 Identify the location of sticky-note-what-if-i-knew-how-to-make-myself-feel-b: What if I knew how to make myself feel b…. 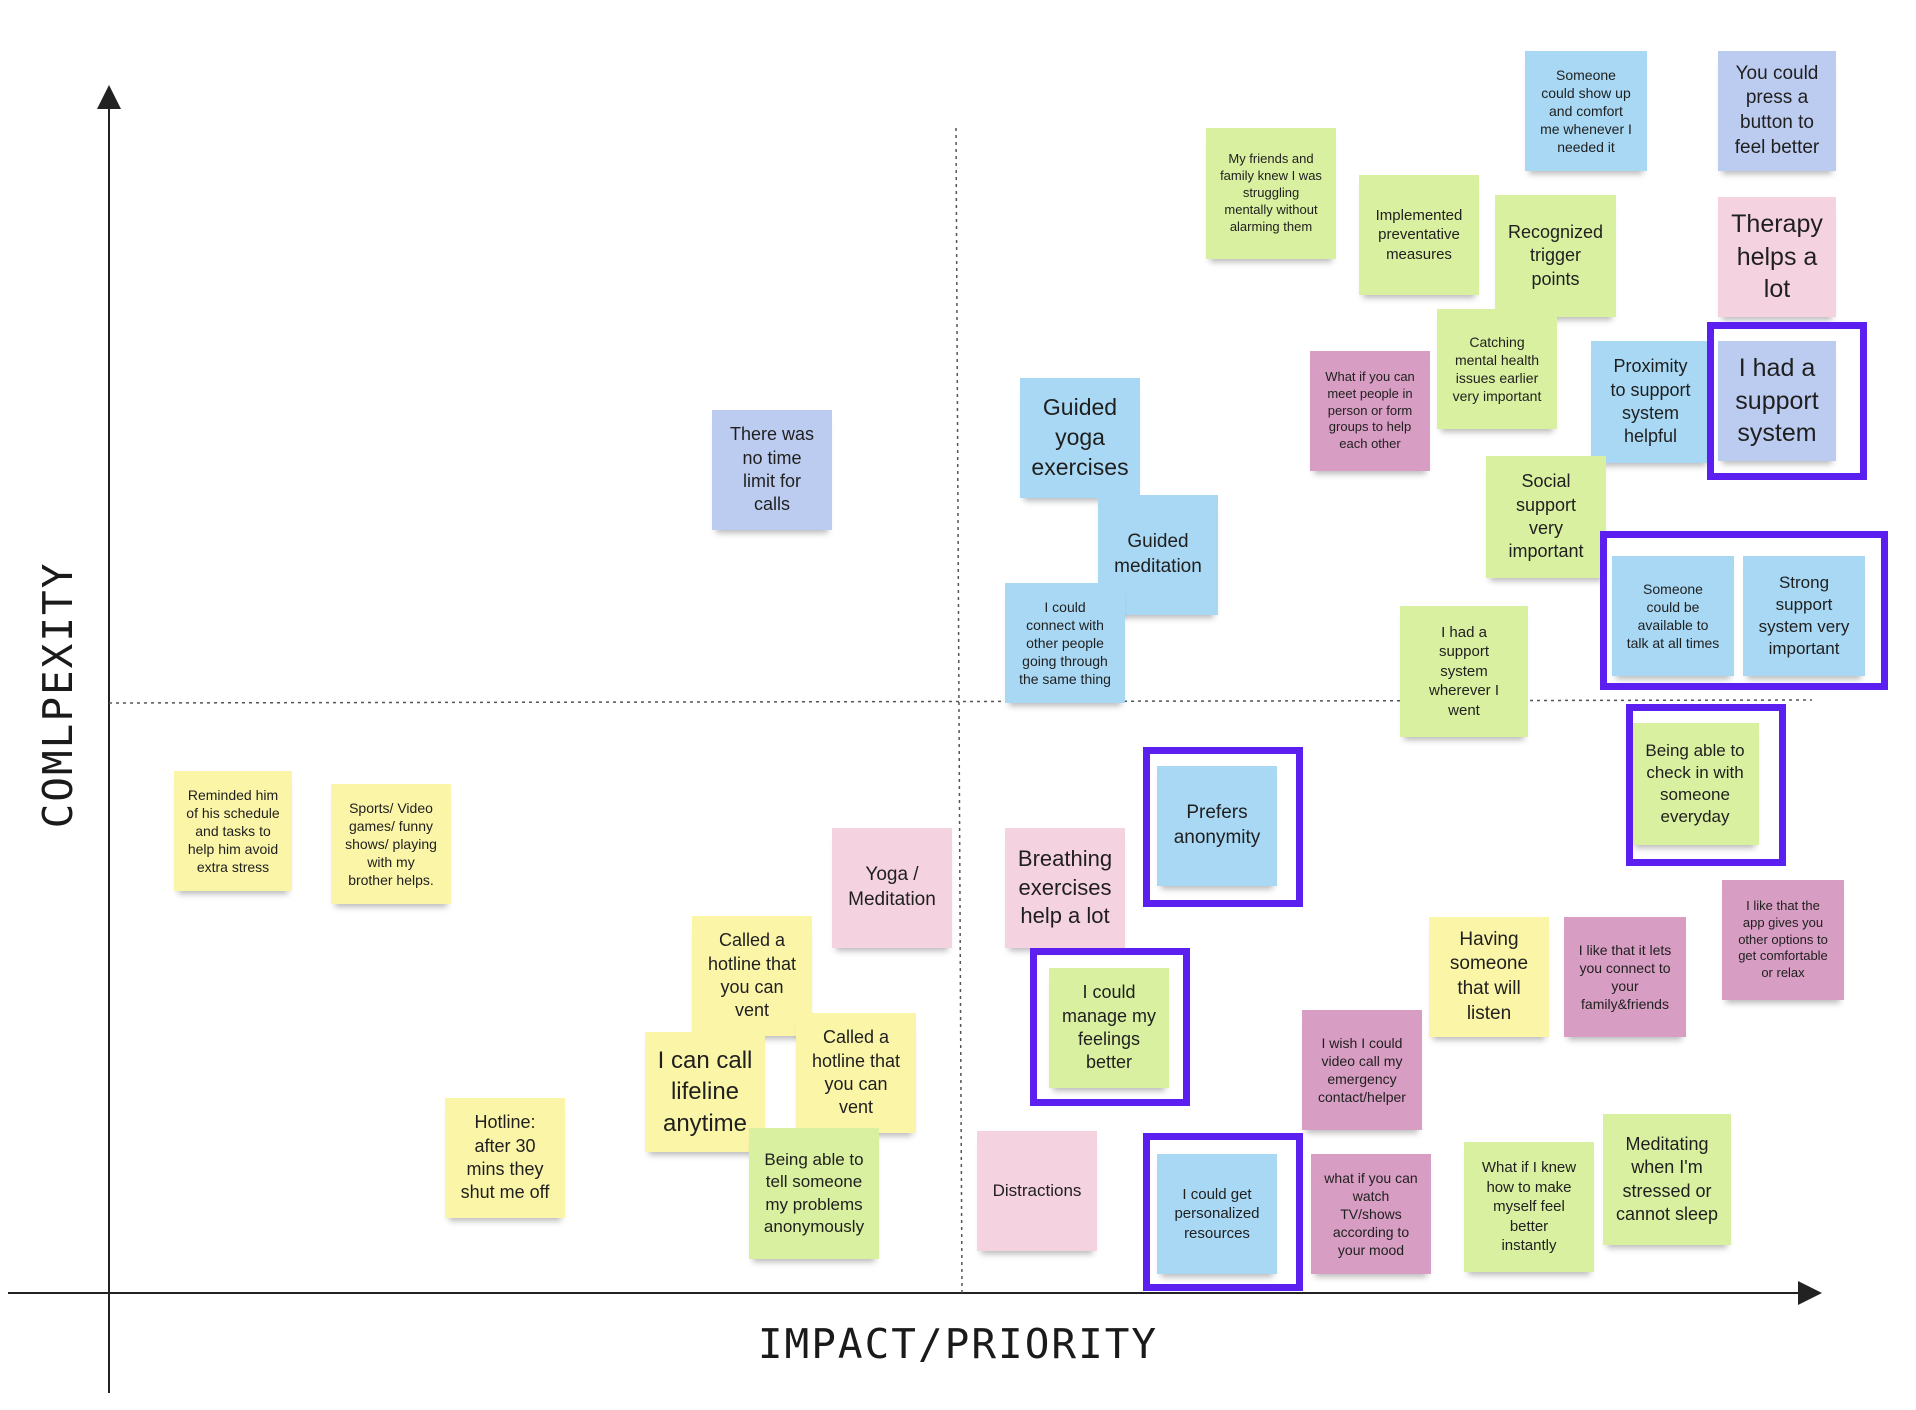
(1529, 1207).